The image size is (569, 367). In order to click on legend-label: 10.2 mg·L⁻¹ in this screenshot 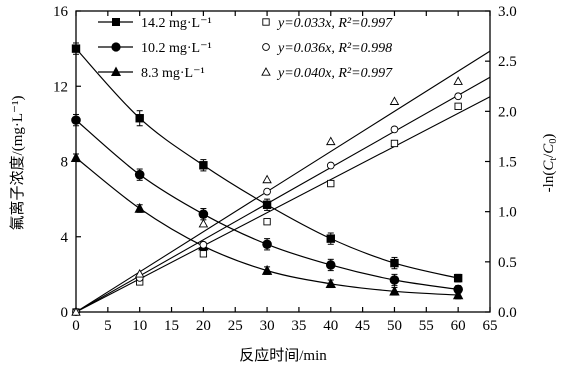, I will do `click(176, 48)`.